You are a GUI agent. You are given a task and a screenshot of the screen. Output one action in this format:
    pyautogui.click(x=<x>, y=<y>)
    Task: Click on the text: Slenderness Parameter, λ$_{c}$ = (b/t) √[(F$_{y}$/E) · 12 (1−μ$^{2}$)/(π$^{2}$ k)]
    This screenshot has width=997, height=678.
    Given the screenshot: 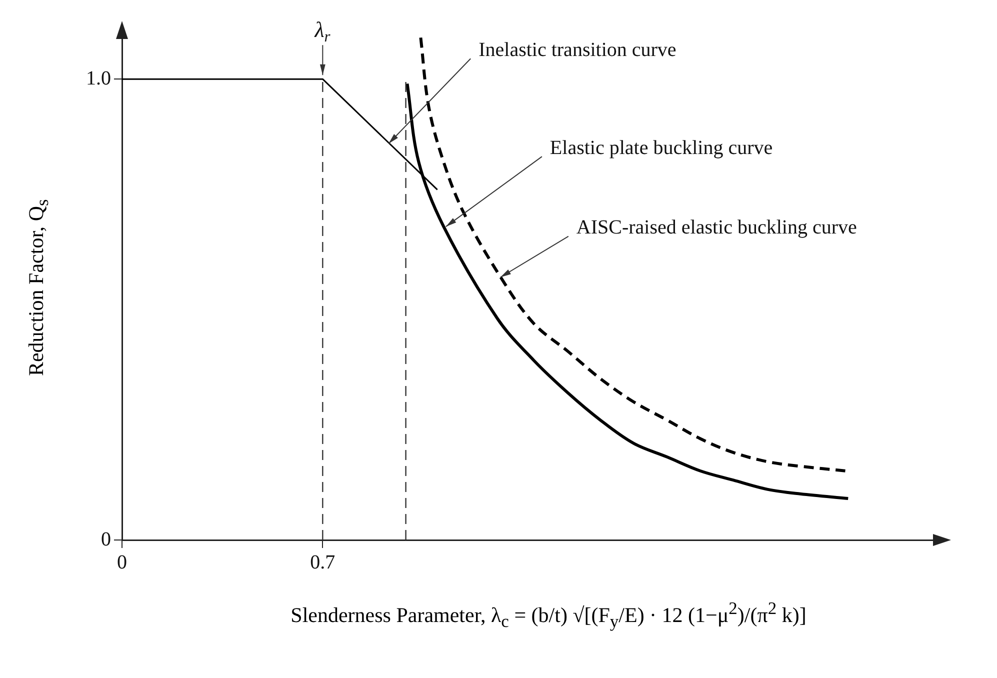 What is the action you would take?
    pyautogui.click(x=548, y=615)
    